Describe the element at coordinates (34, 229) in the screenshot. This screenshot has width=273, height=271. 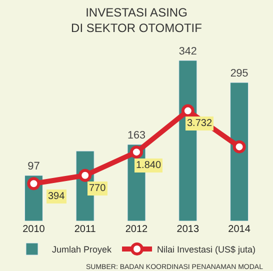
I see `x-tick-label: 2010` at that location.